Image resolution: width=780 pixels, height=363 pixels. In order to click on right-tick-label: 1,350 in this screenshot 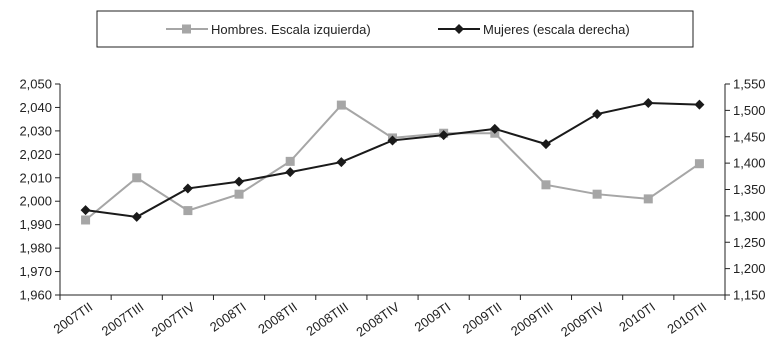, I will do `click(749, 189)`.